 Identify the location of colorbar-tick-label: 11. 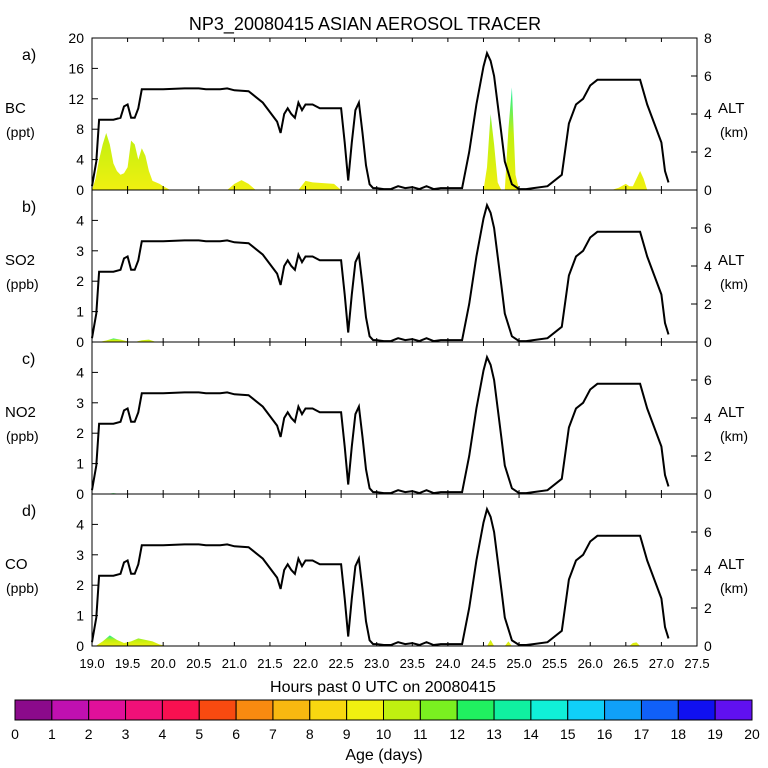
(420, 734).